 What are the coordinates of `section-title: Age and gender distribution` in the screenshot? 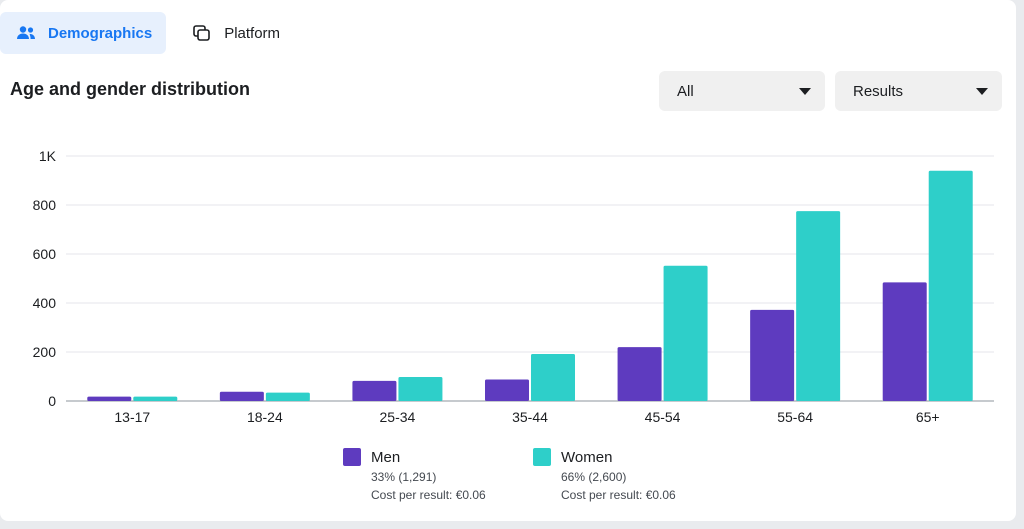 It's located at (130, 89).